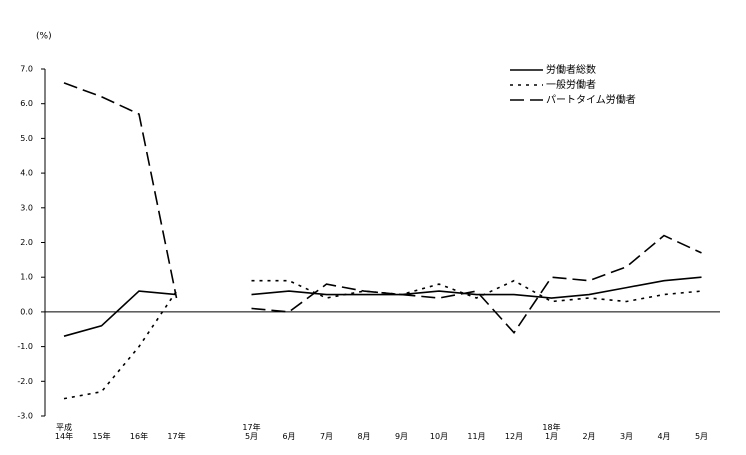  I want to click on x-tick-label: 6月, so click(289, 436).